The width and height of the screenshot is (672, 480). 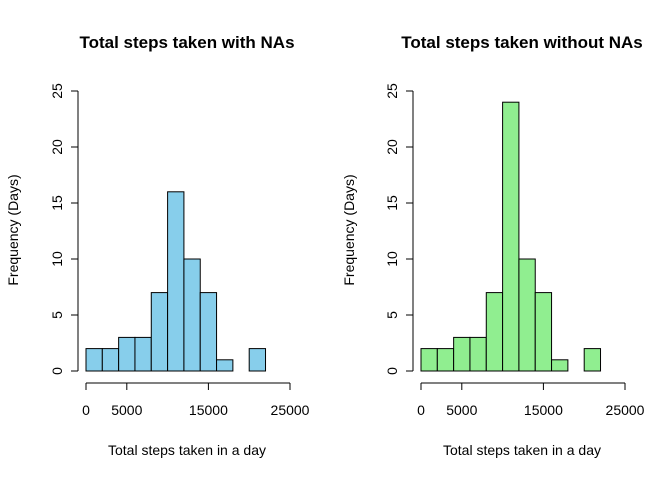 What do you see at coordinates (522, 42) in the screenshot?
I see `chart-title: Total steps taken without NAs` at bounding box center [522, 42].